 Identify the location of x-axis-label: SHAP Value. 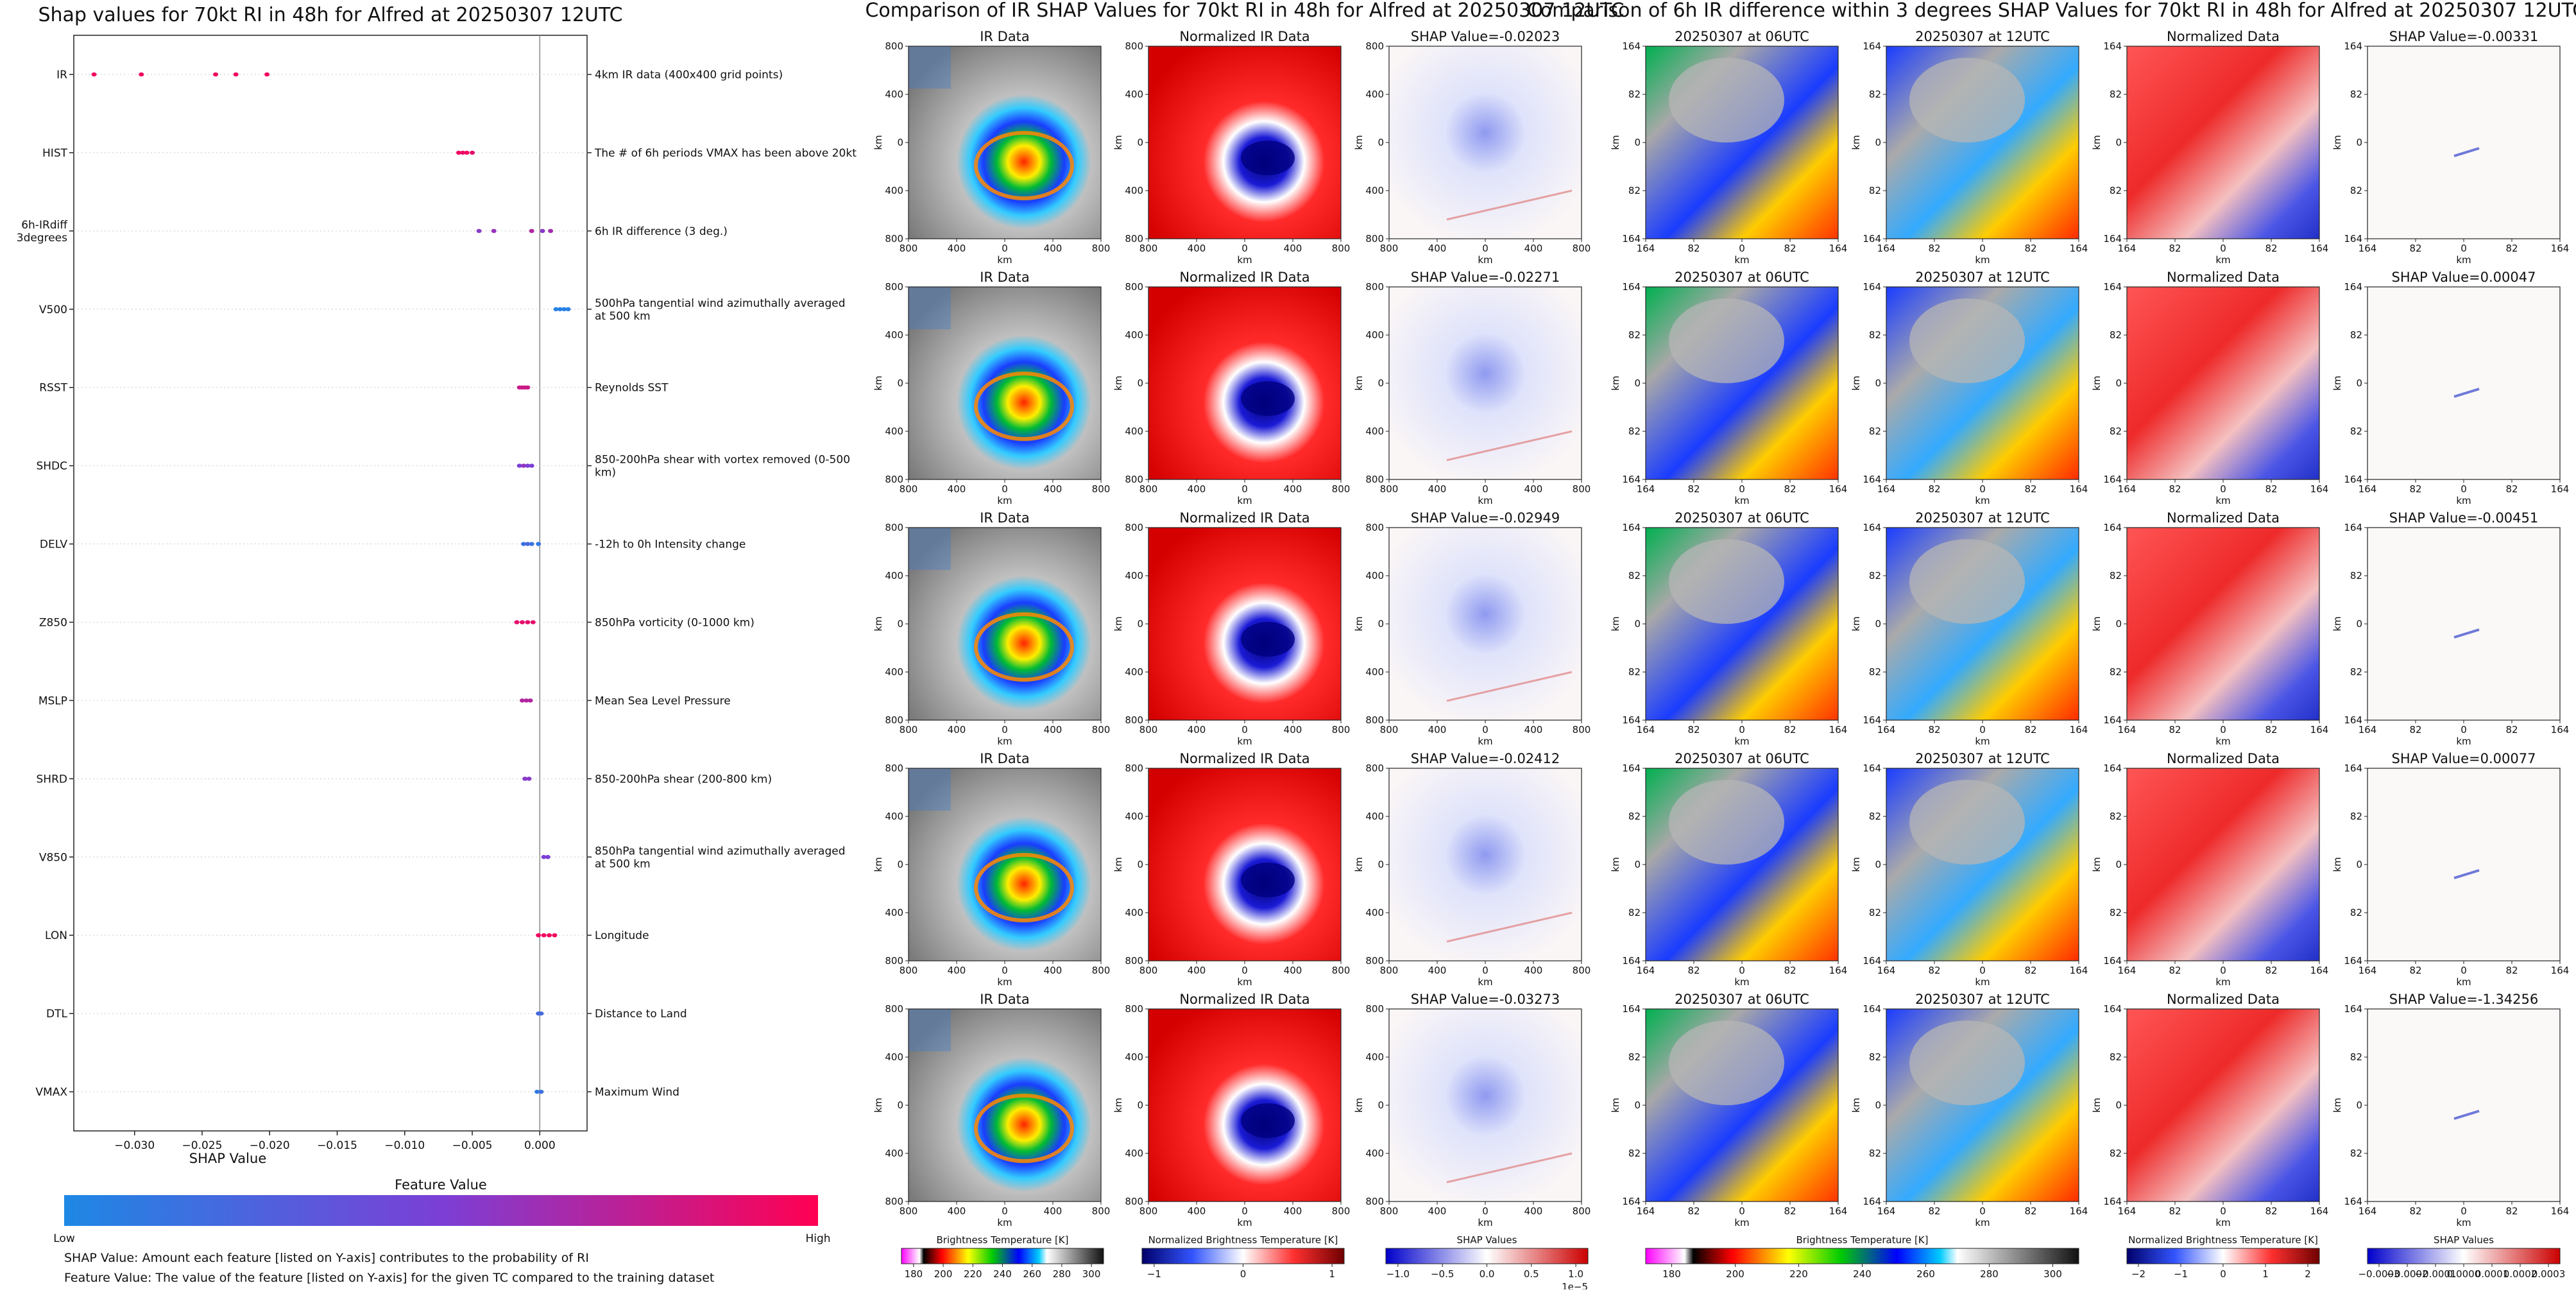
(228, 1158).